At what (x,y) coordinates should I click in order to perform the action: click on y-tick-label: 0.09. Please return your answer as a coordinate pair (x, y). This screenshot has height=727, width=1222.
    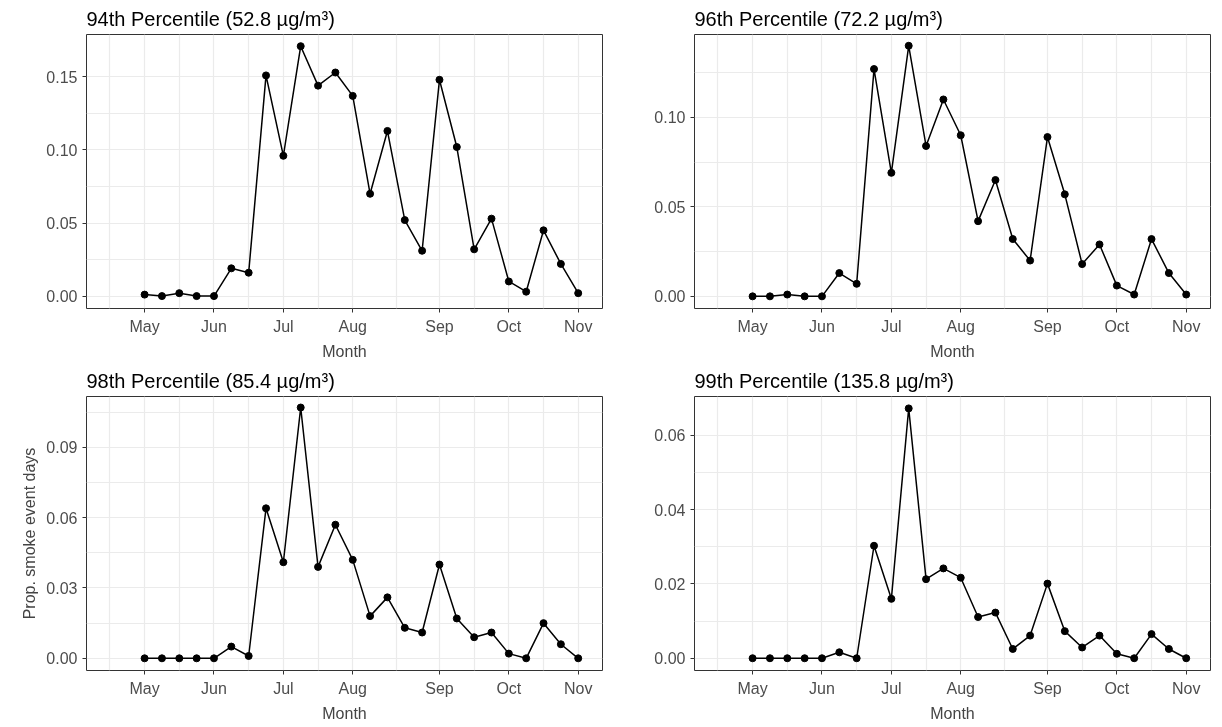
    Looking at the image, I should click on (62, 448).